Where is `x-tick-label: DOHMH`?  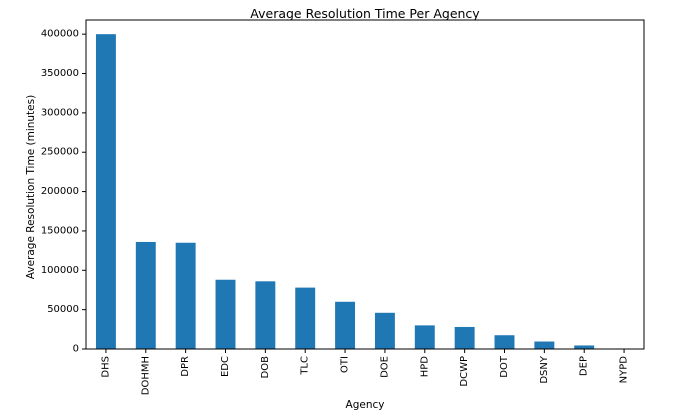
x-tick-label: DOHMH is located at coordinates (145, 375).